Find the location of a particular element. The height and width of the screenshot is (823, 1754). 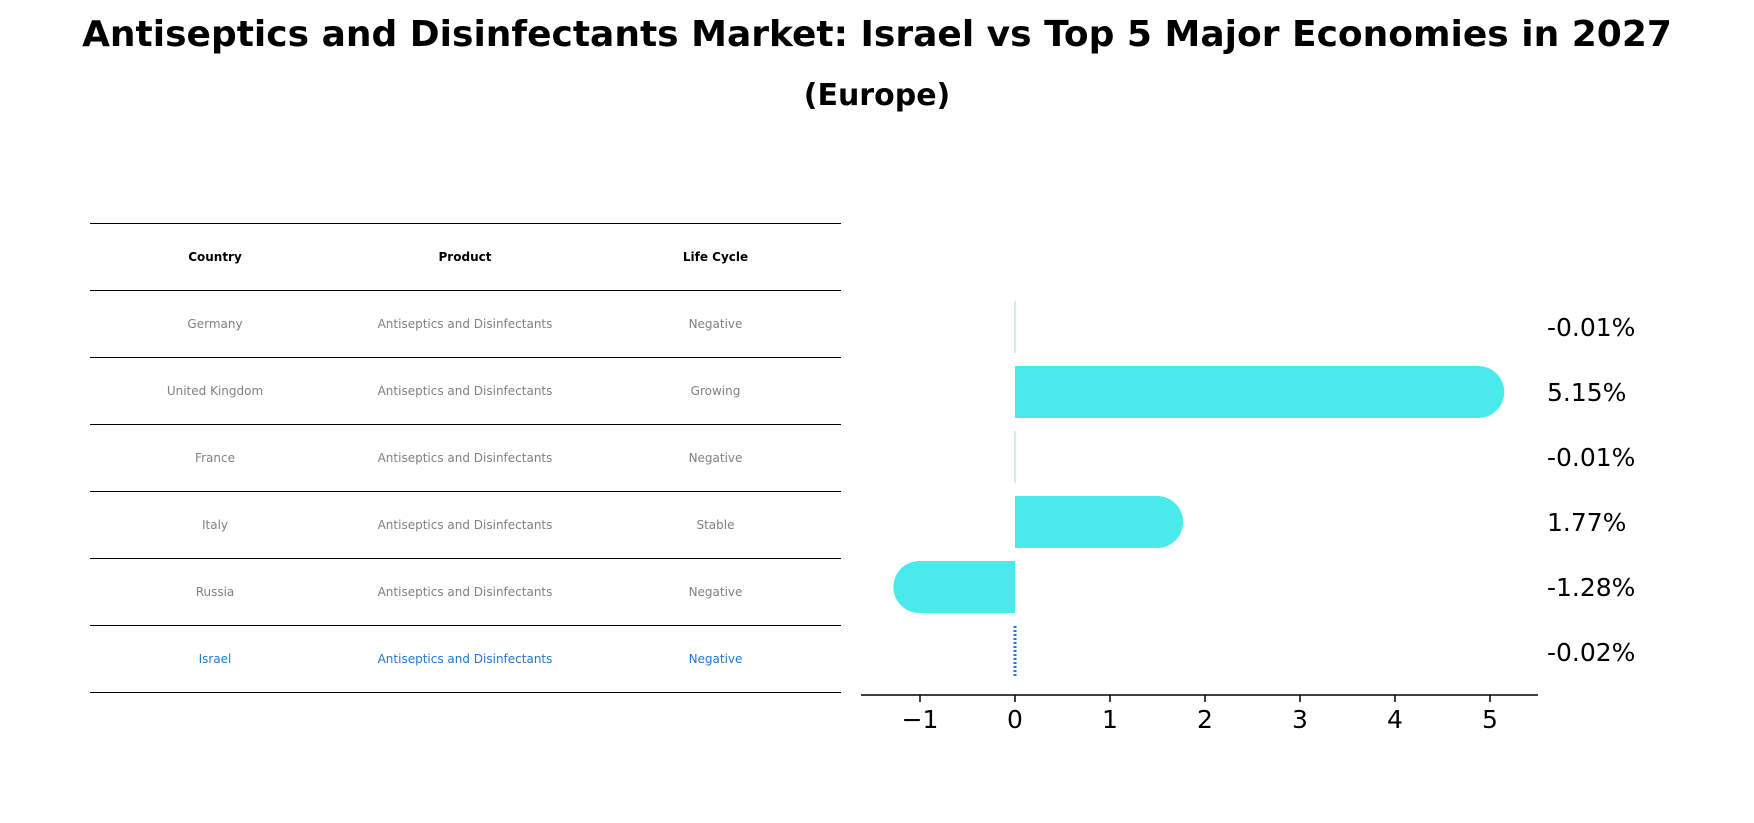

cell-country: Russia is located at coordinates (215, 592).